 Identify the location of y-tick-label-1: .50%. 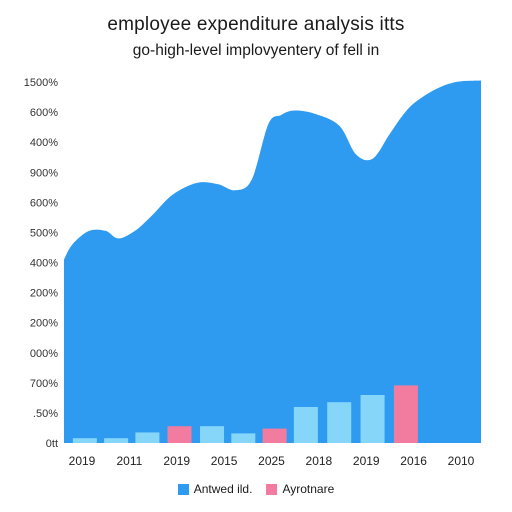
(45, 414).